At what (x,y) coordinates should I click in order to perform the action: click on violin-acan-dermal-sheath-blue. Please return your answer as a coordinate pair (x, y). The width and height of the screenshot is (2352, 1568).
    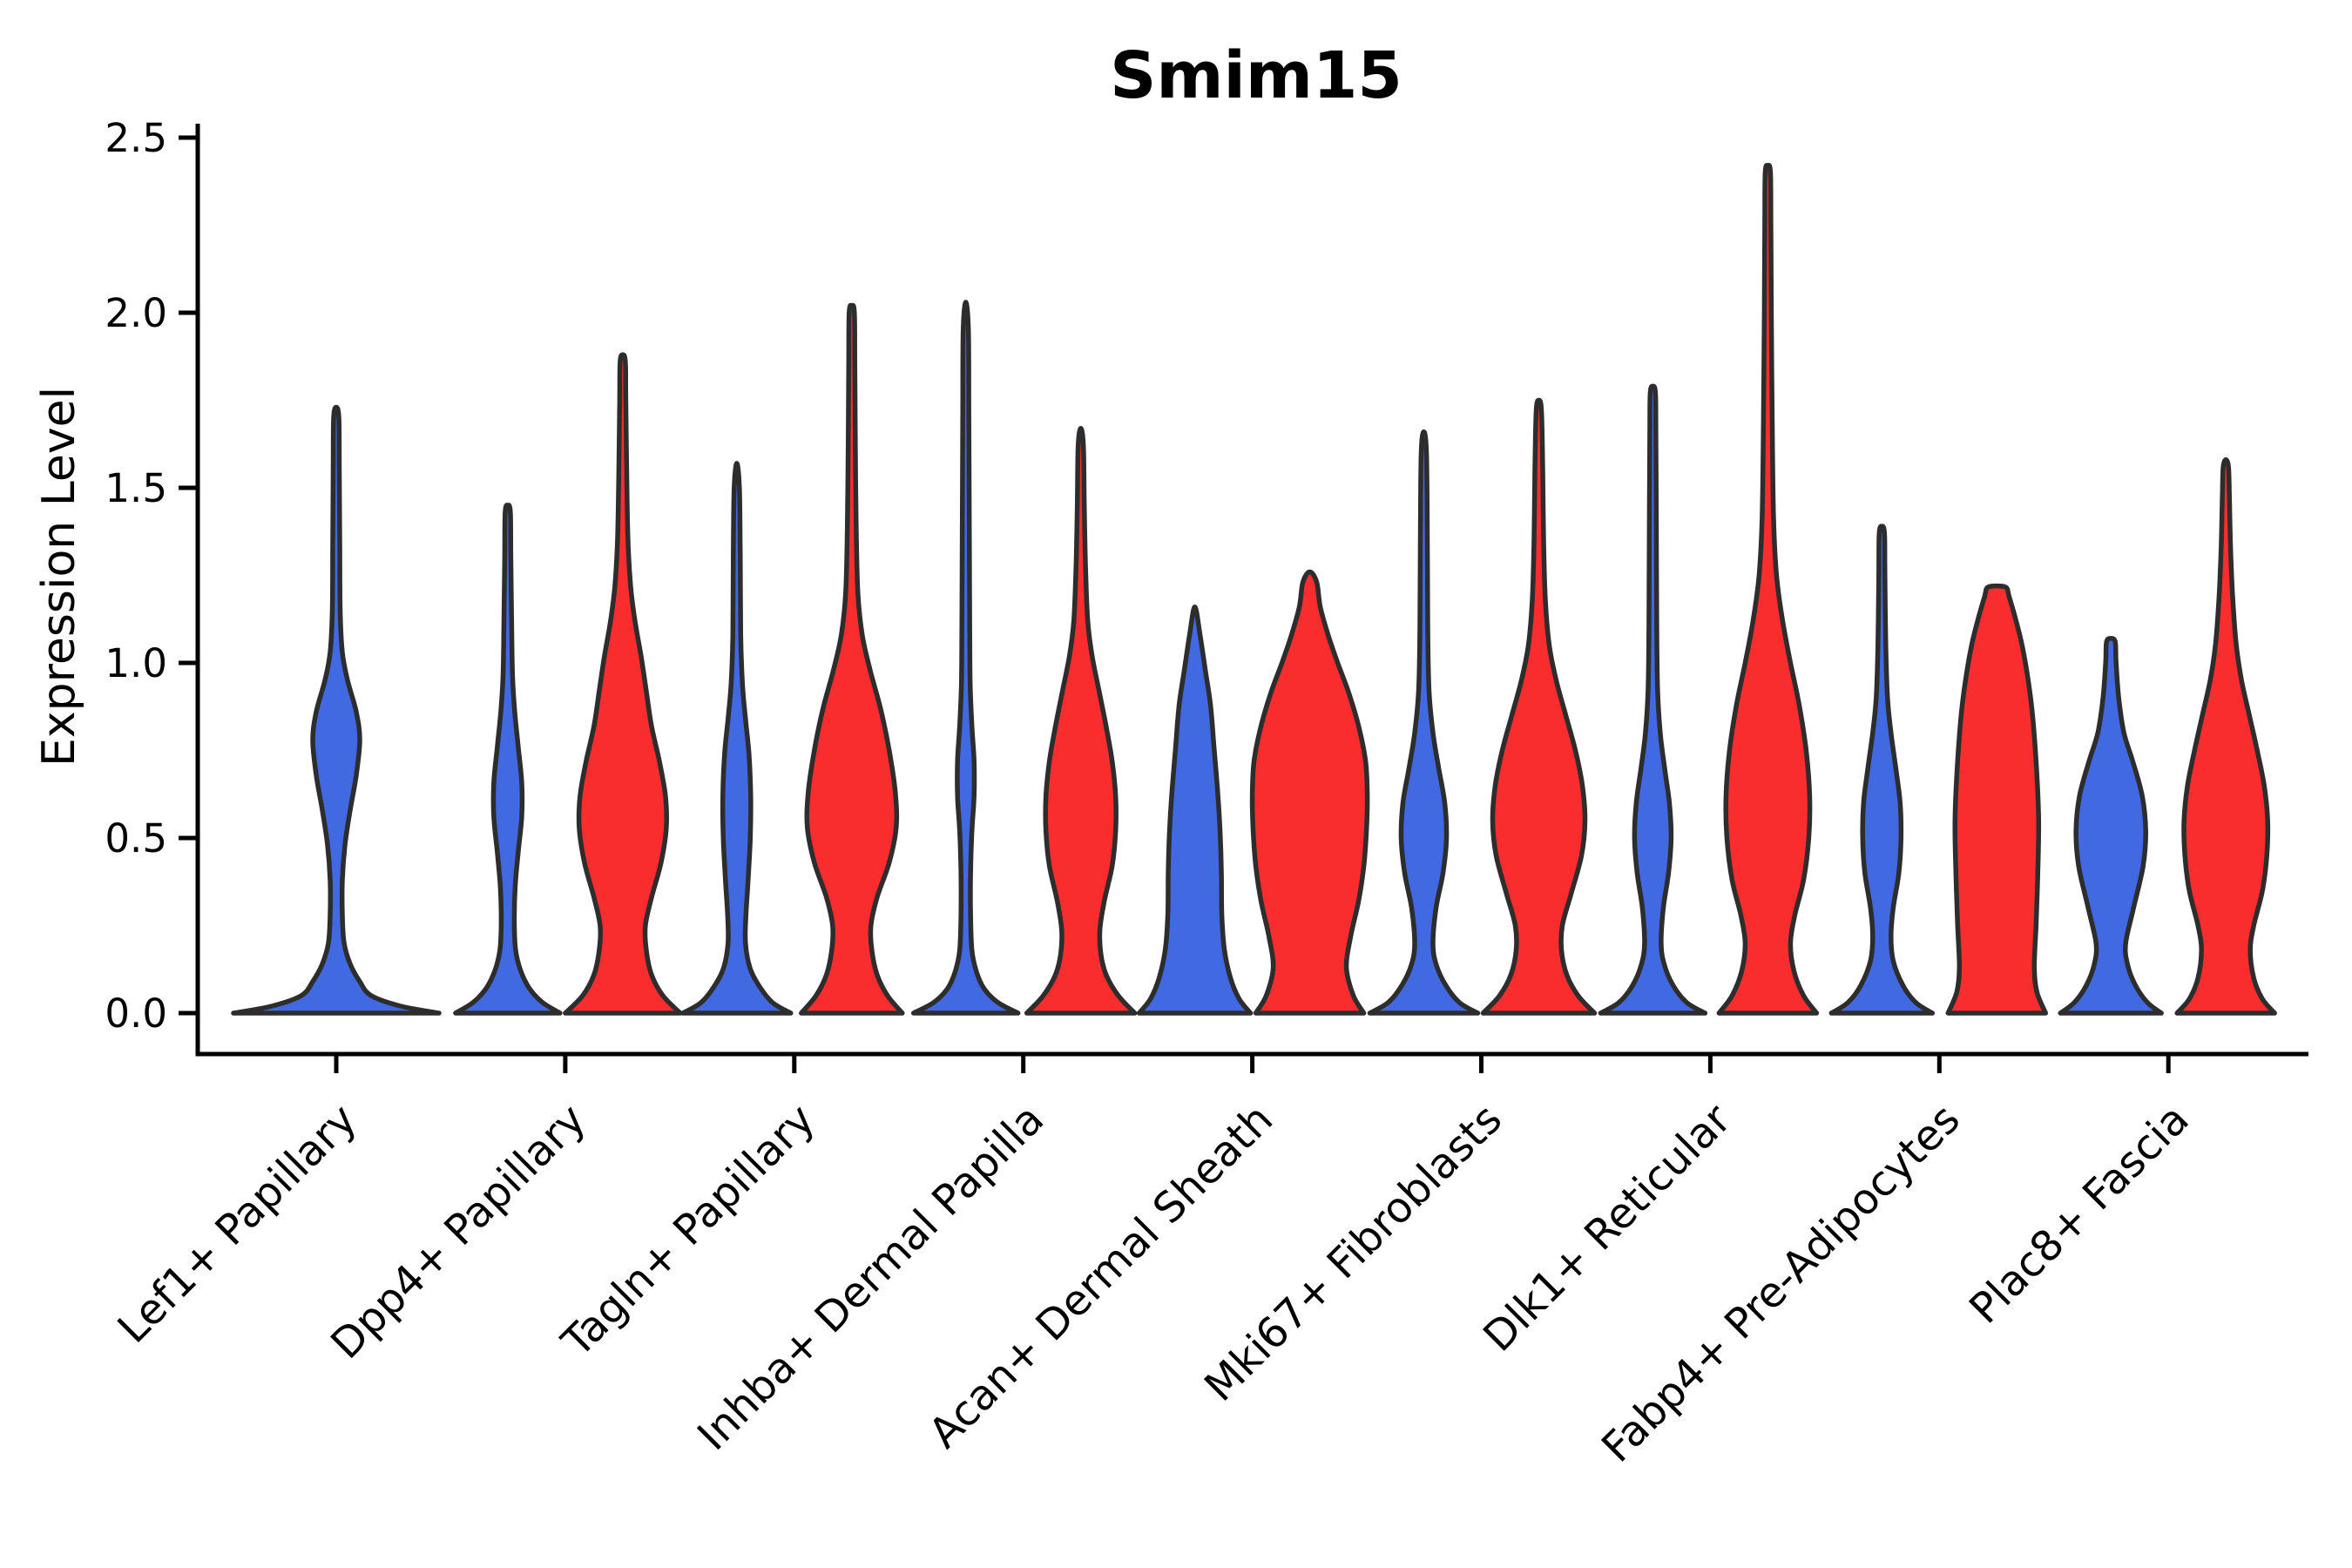
    Looking at the image, I should click on (1195, 810).